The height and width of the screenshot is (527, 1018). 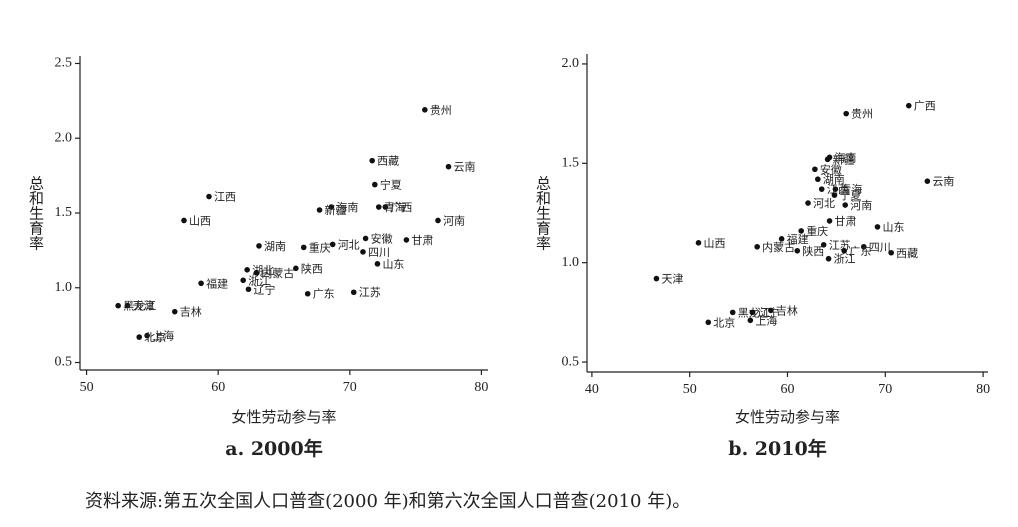 What do you see at coordinates (817, 231) in the screenshot?
I see `point-label: 重庆` at bounding box center [817, 231].